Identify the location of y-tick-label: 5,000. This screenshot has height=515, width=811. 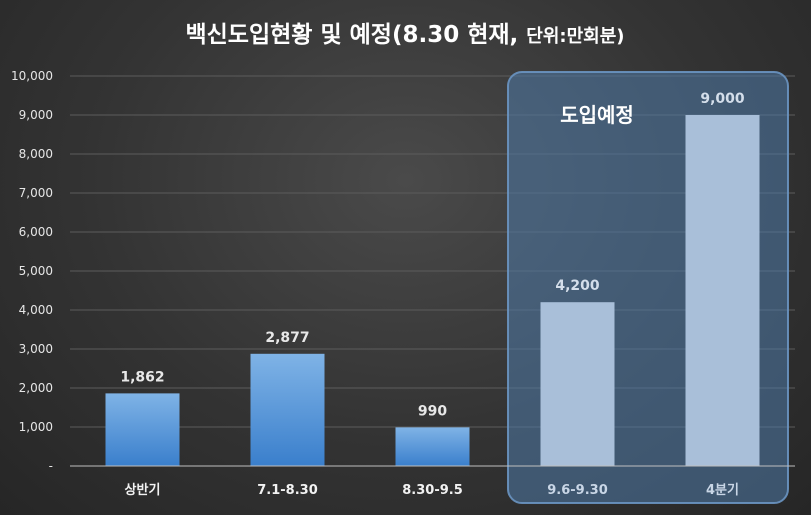
(36, 271).